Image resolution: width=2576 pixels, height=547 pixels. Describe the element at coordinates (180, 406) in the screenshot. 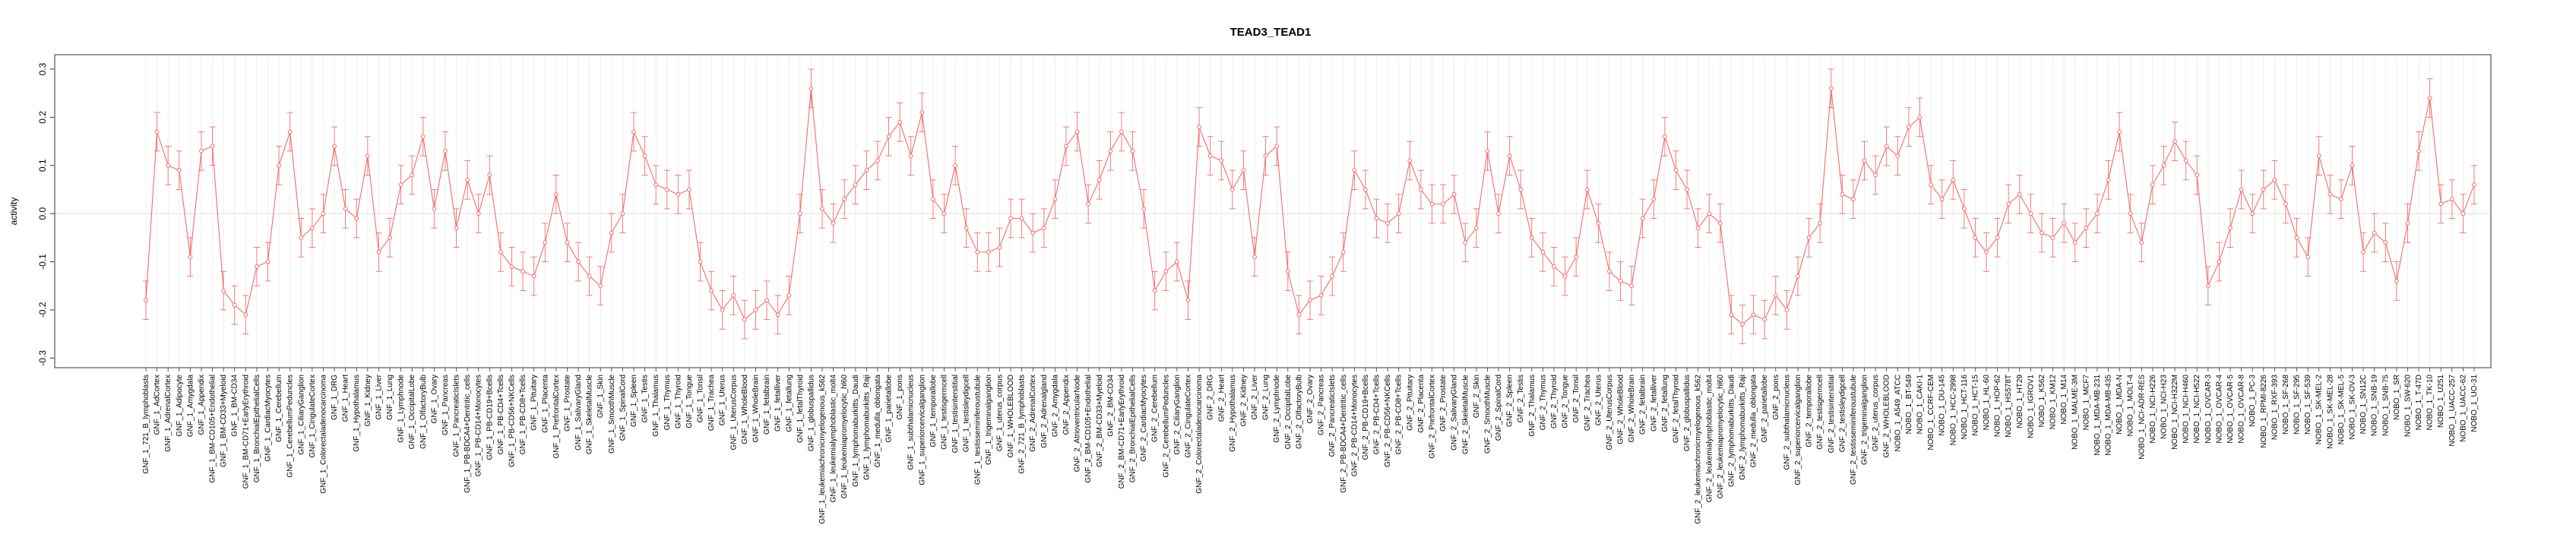

I see `x-tick-label: GNF_1_Adipocyte` at that location.